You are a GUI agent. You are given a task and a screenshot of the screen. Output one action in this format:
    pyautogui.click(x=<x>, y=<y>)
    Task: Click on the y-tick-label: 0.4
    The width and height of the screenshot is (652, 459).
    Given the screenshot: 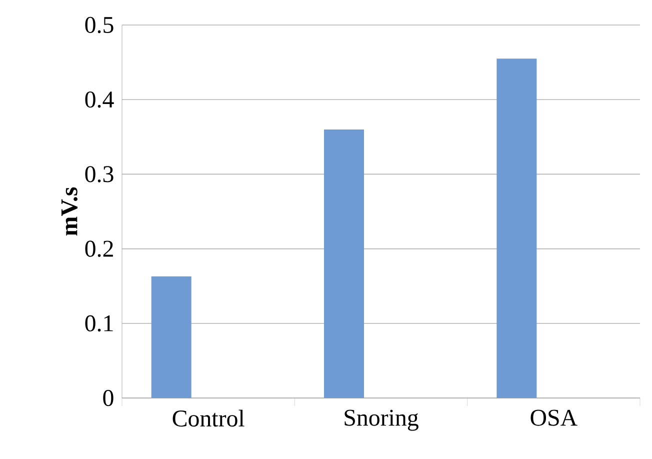 What is the action you would take?
    pyautogui.click(x=99, y=99)
    